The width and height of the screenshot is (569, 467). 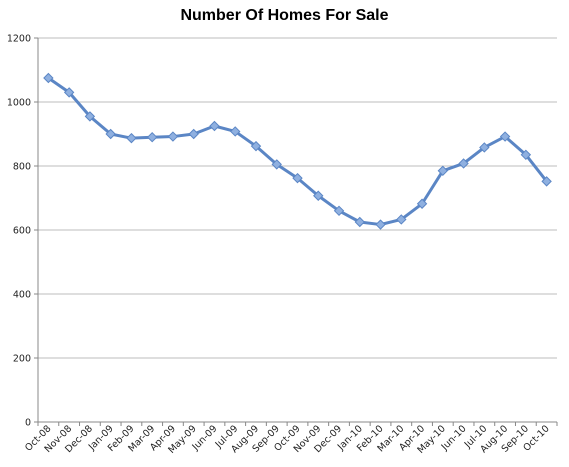 I want to click on y-tick-label: 800, so click(x=22, y=167).